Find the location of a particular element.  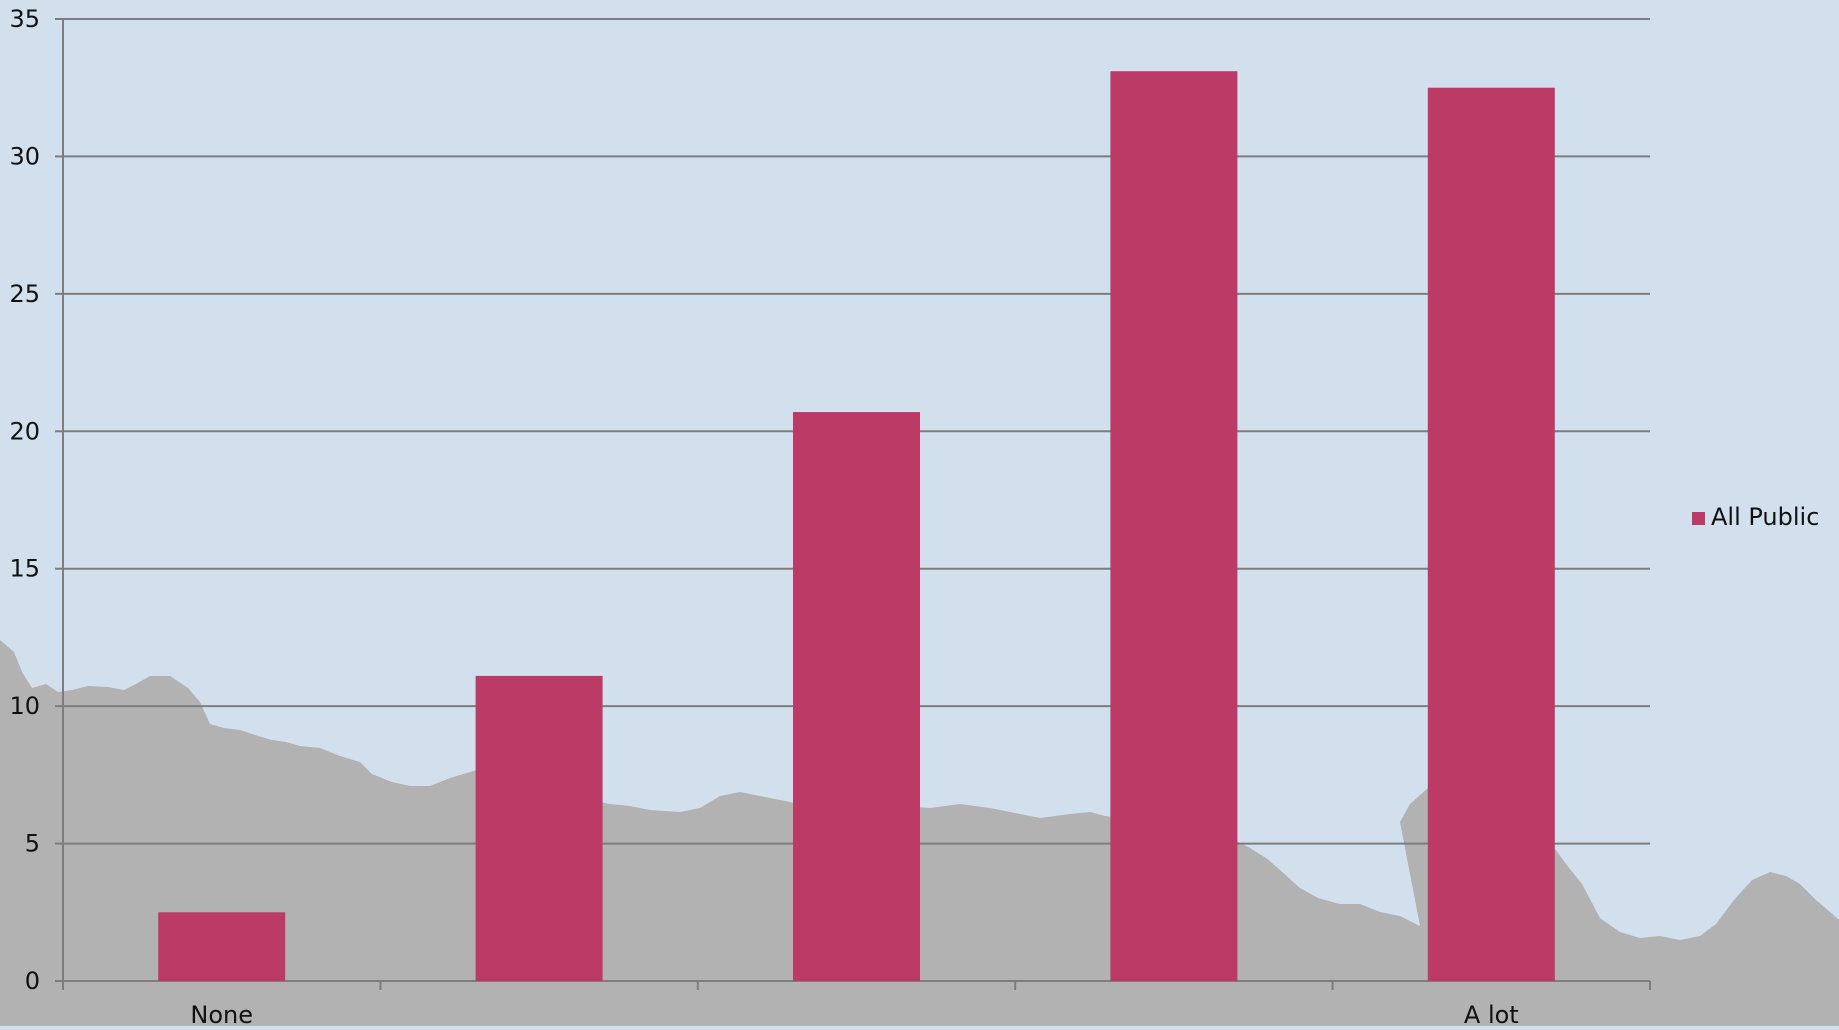

legend-label-all-public: All Public is located at coordinates (1765, 517).